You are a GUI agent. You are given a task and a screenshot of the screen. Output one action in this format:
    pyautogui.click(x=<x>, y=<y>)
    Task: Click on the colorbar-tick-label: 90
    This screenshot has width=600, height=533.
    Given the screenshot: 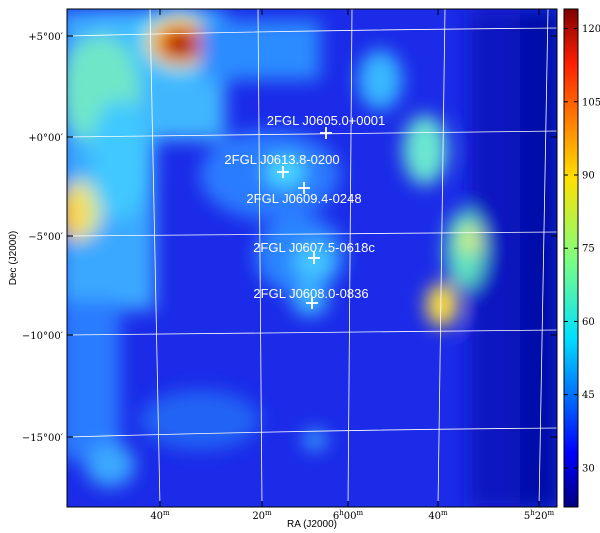 What is the action you would take?
    pyautogui.click(x=588, y=176)
    